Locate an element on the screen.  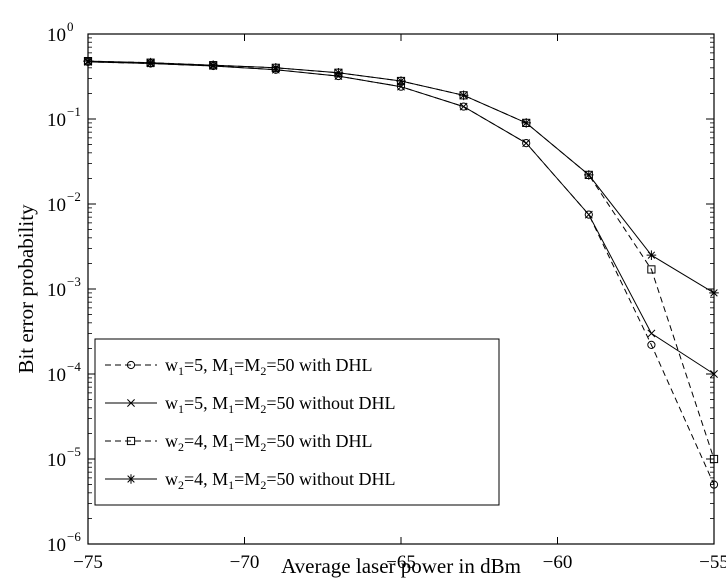
y-tick-label-exponent: −2 is located at coordinates (74, 196).